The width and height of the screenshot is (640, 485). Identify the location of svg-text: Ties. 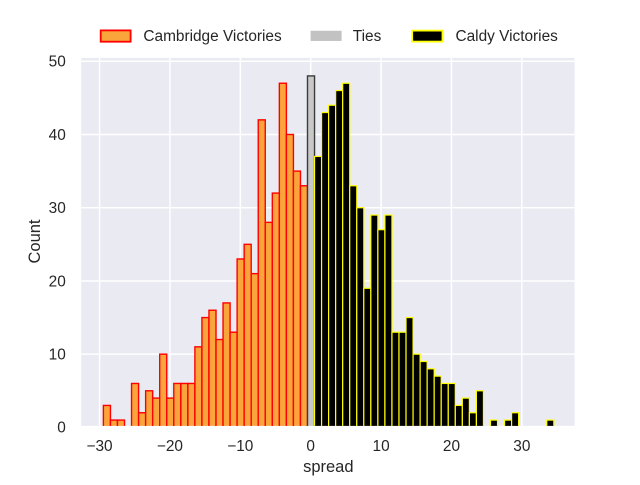
(367, 36).